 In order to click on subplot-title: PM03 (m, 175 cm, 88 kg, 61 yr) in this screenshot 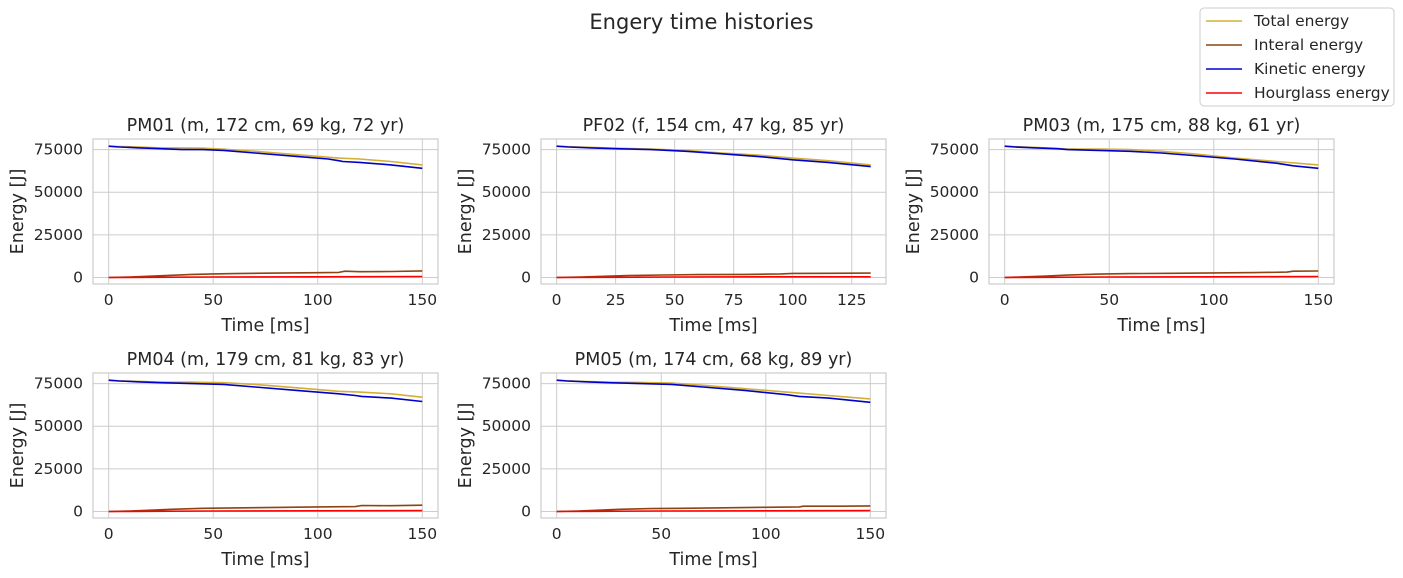, I will do `click(1162, 126)`.